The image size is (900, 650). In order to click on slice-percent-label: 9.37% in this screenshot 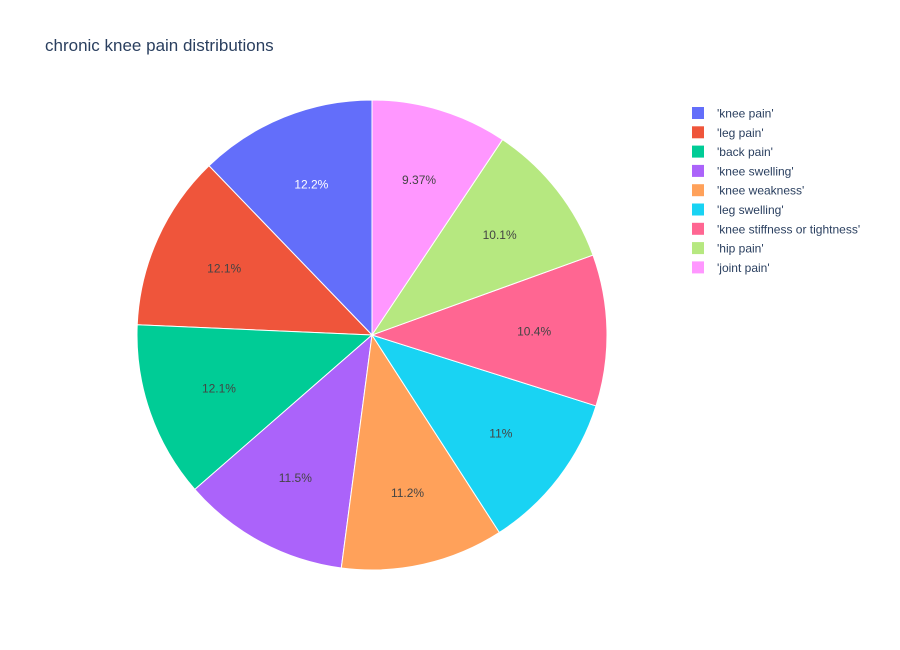, I will do `click(419, 180)`.